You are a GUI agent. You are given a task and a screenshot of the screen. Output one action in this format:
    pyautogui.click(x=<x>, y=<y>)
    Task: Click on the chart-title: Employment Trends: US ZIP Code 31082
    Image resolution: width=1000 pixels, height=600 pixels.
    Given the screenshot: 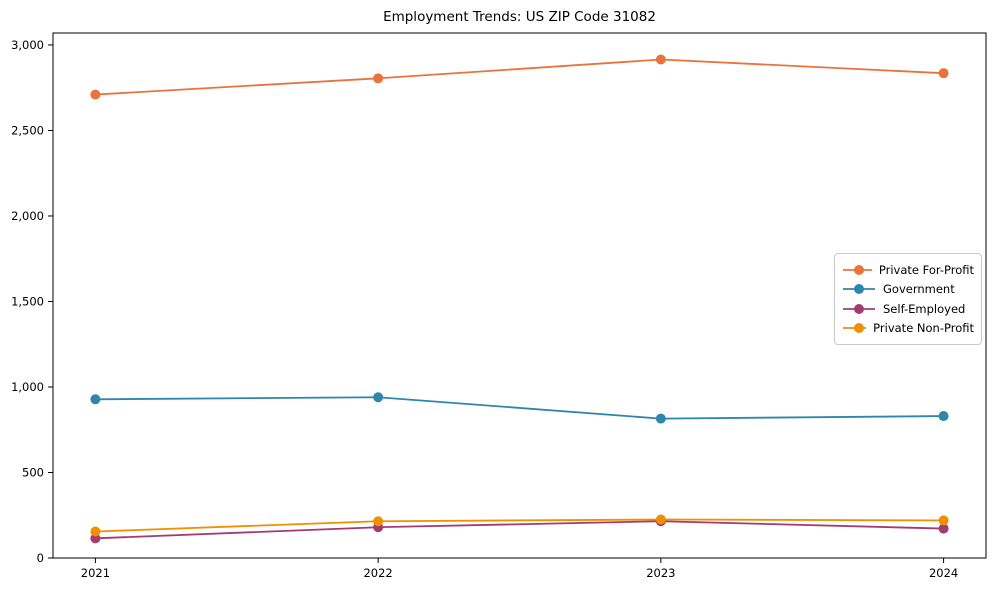 What is the action you would take?
    pyautogui.click(x=519, y=17)
    